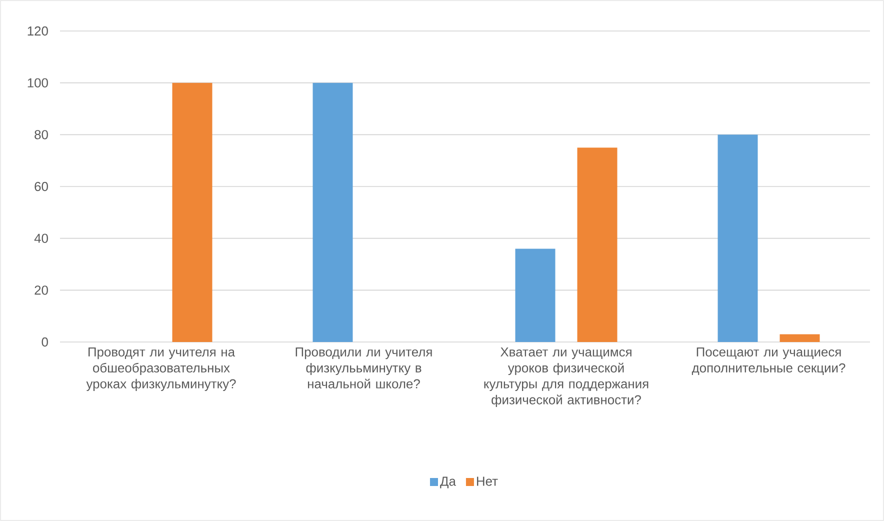  What do you see at coordinates (566, 377) in the screenshot?
I see `x-tick-label: Хватает ли учащимся уроков физической культуры для поддержания физической активности?` at bounding box center [566, 377].